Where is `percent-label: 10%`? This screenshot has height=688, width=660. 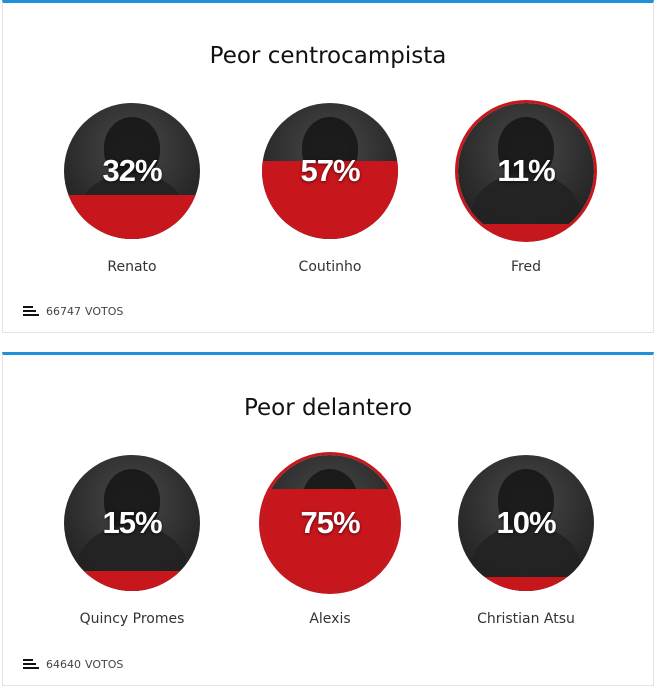
percent-label: 10% is located at coordinates (526, 522).